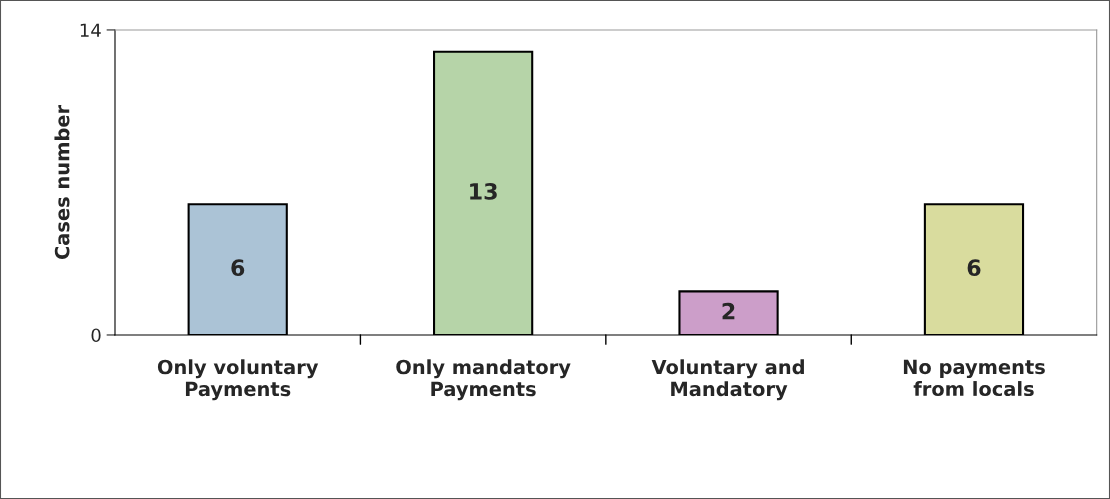 Image resolution: width=1110 pixels, height=499 pixels. What do you see at coordinates (483, 380) in the screenshot?
I see `x-tick-label: Only mandatory Payments` at bounding box center [483, 380].